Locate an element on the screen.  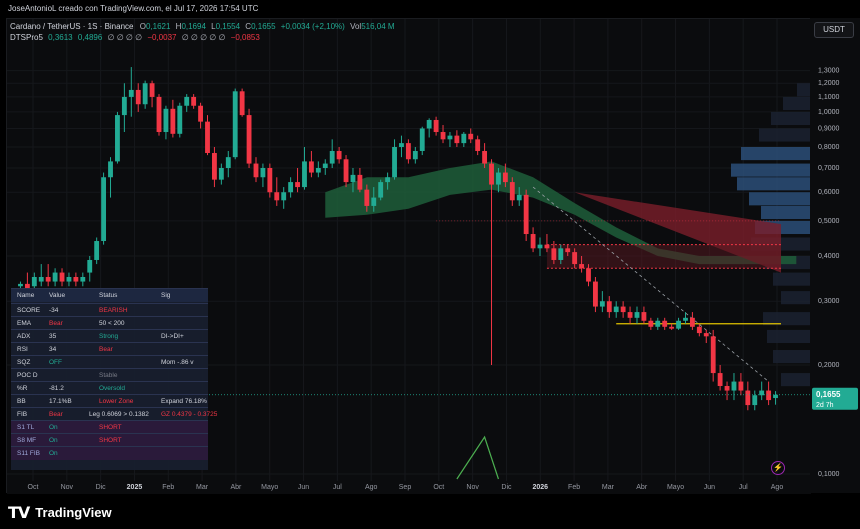
status-table-cell: 50 < 200 is located at coordinates (112, 323).